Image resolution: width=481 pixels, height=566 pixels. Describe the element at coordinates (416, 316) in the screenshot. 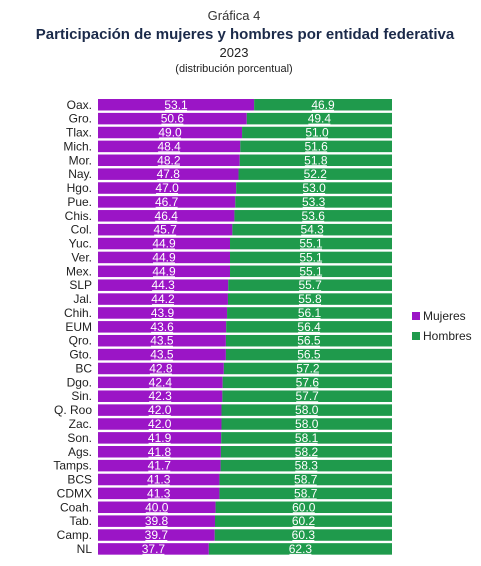

I see `legend-swatch-mujeres` at that location.